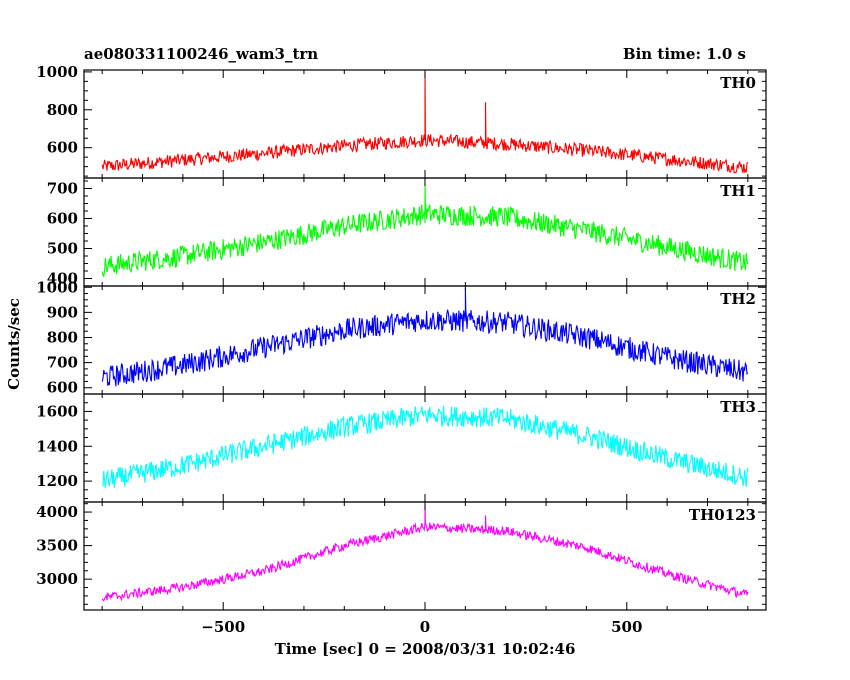 Image resolution: width=850 pixels, height=680 pixels. I want to click on panel-frame-th3, so click(425, 448).